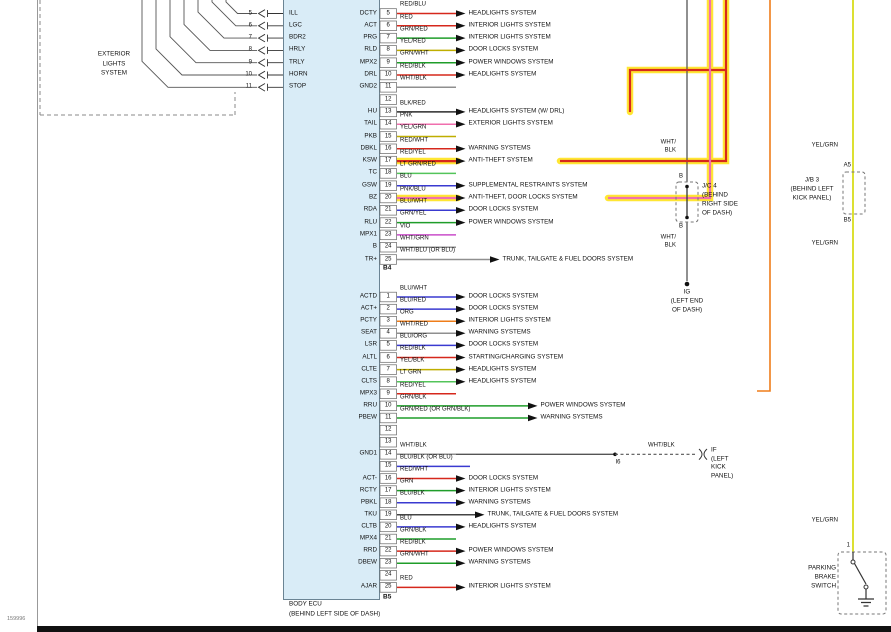  I want to click on wire-color-label: BLU/ORG, so click(414, 336).